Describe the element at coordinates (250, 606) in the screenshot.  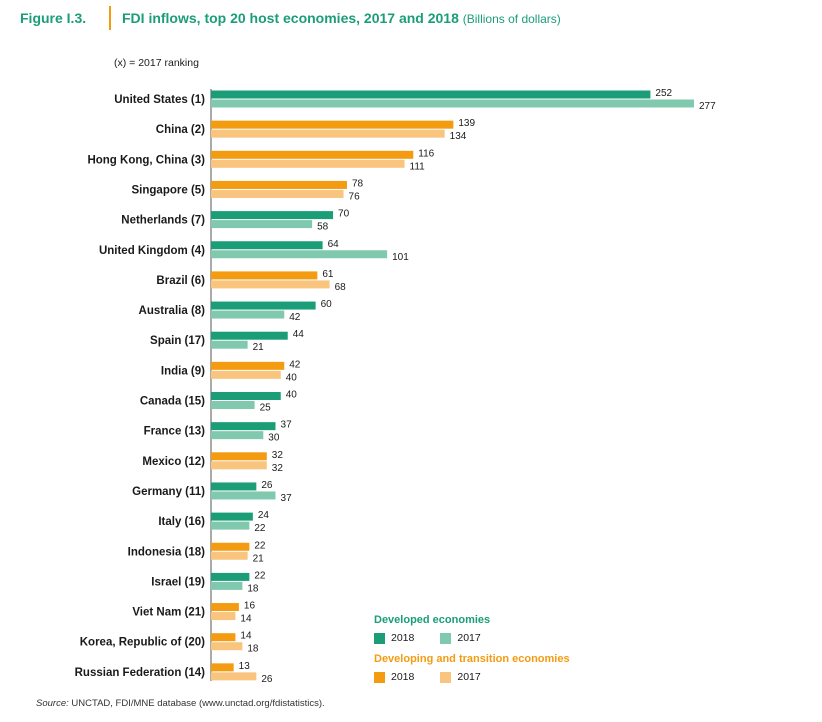
I see `data-label-2018: 16` at that location.